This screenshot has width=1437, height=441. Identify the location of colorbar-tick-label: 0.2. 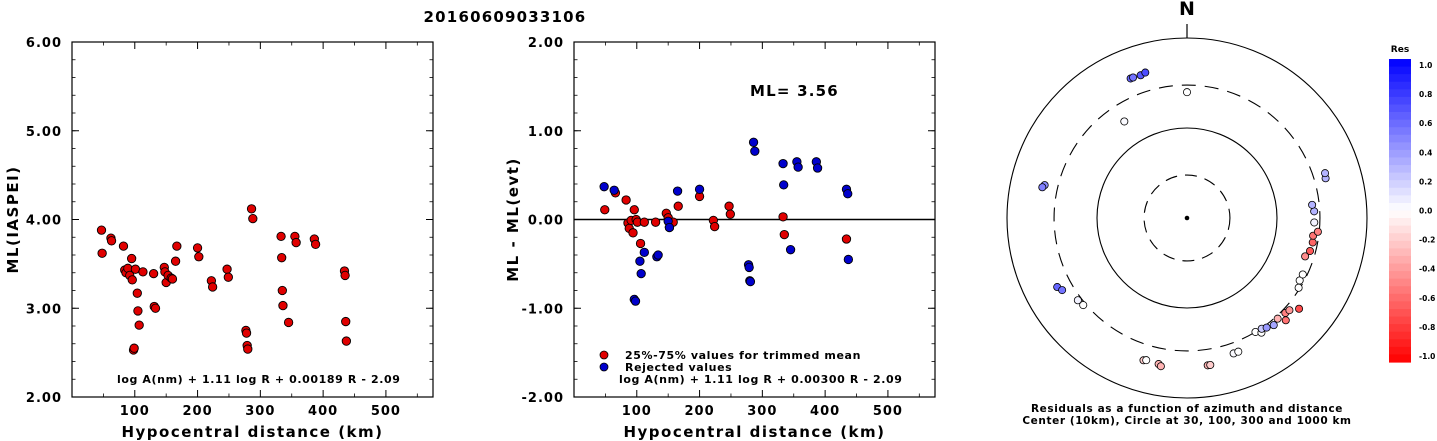
(1425, 181).